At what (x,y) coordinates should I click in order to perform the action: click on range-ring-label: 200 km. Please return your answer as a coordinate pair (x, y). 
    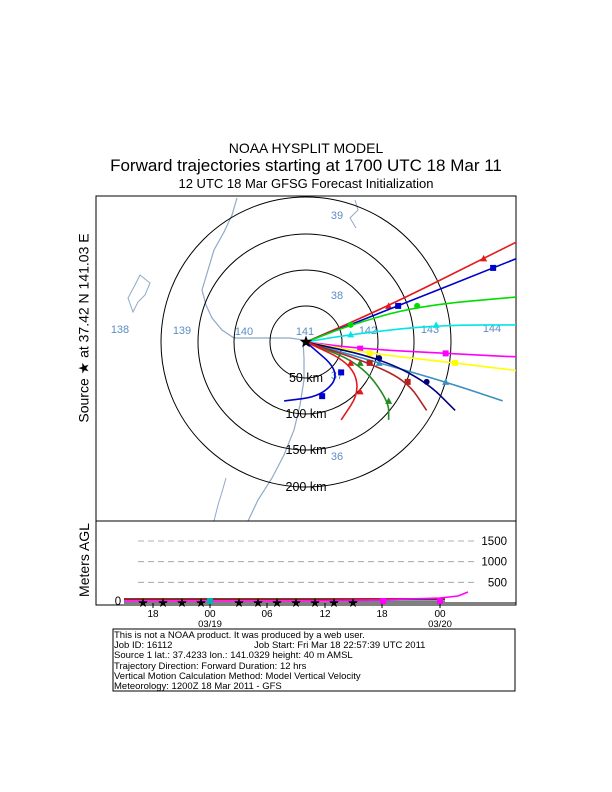
    Looking at the image, I should click on (306, 487).